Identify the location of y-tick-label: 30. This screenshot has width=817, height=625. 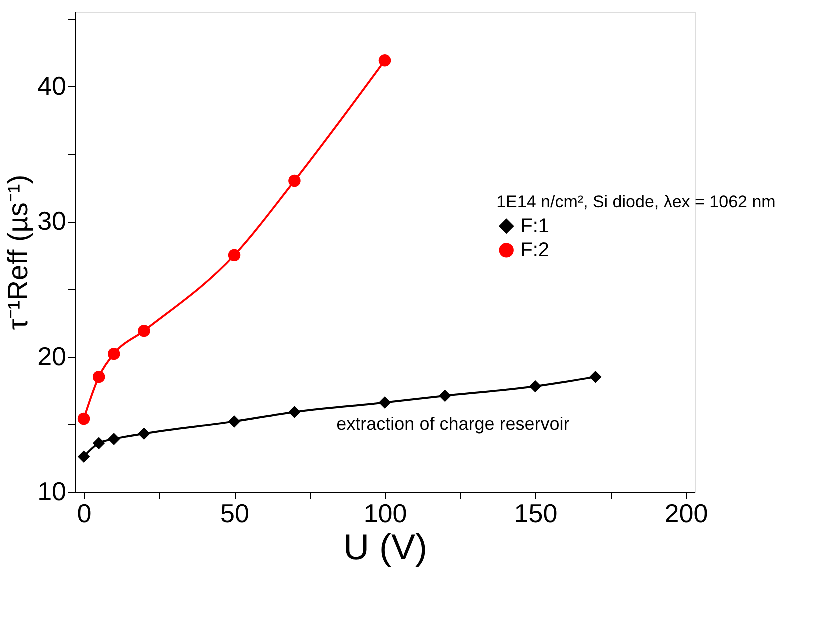
(52, 221).